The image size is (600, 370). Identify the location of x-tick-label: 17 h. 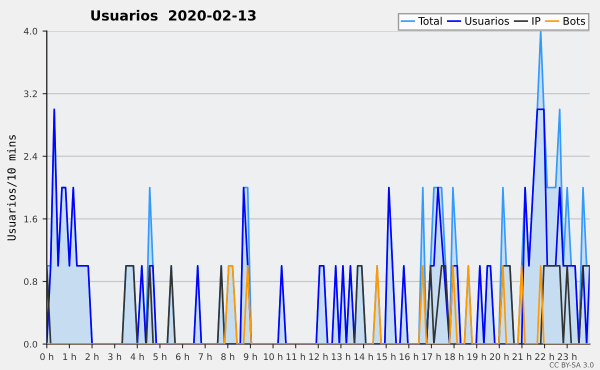
(431, 356).